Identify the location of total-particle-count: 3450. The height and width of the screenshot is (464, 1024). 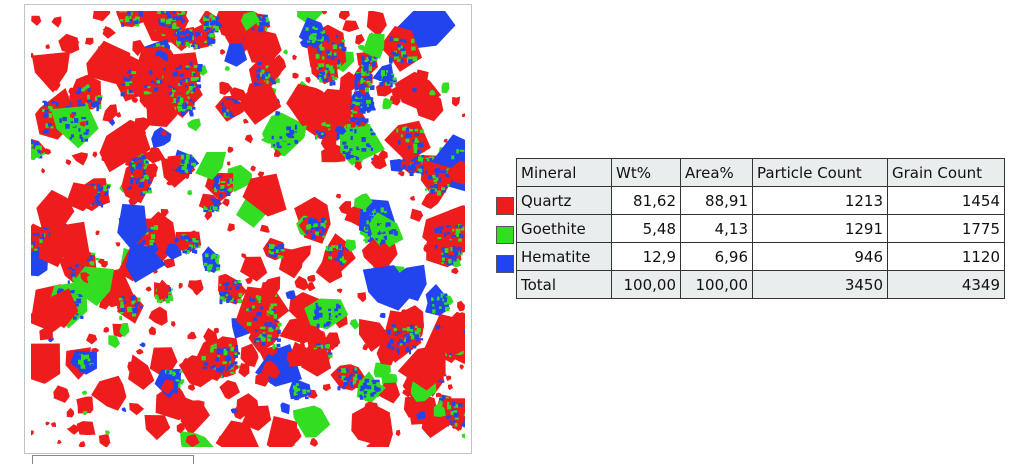
(820, 285).